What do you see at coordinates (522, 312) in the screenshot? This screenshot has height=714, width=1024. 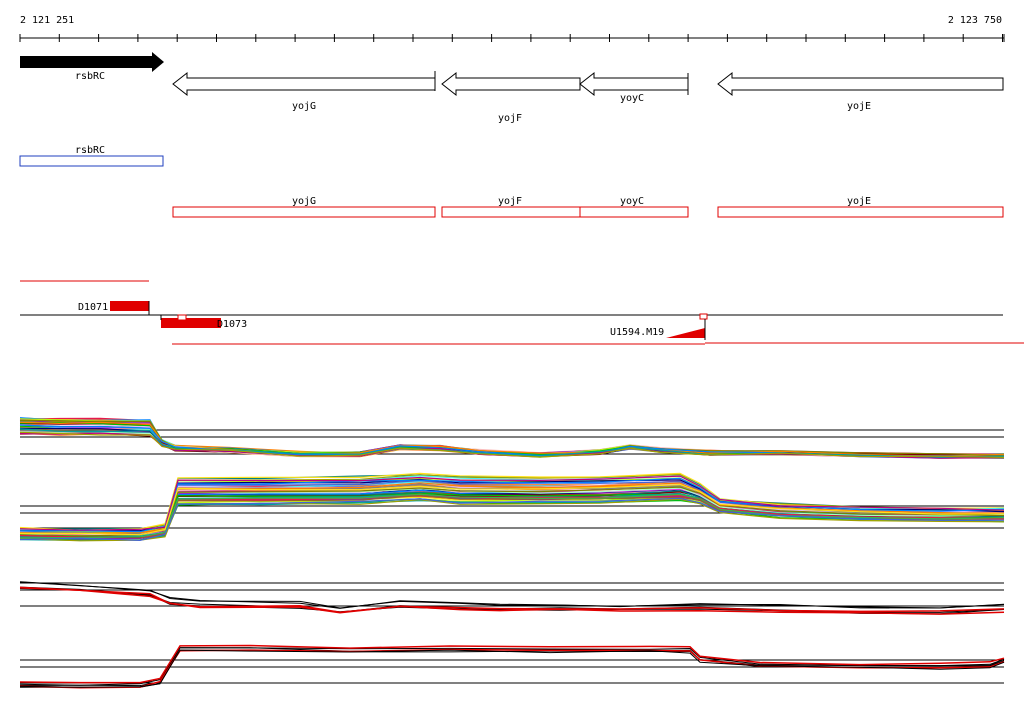 I see `probe-track: D1071 D1073 U1594.M19` at bounding box center [522, 312].